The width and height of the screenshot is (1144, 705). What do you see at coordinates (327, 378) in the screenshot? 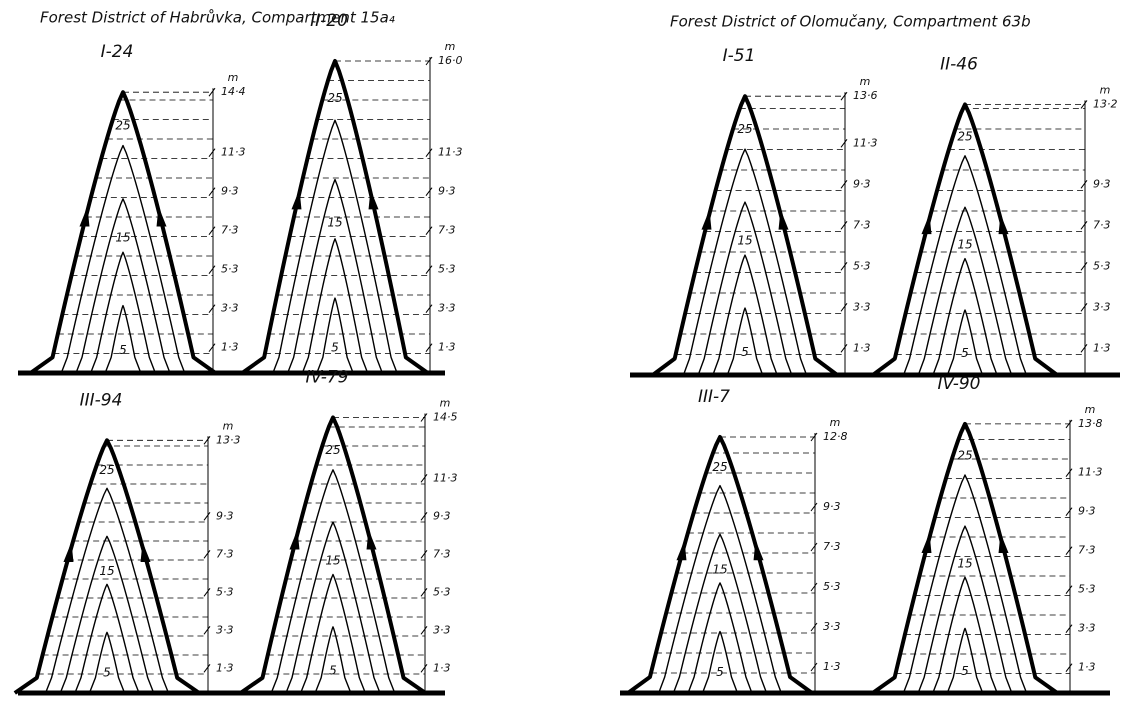
I see `tree-label: IV-79` at bounding box center [327, 378].